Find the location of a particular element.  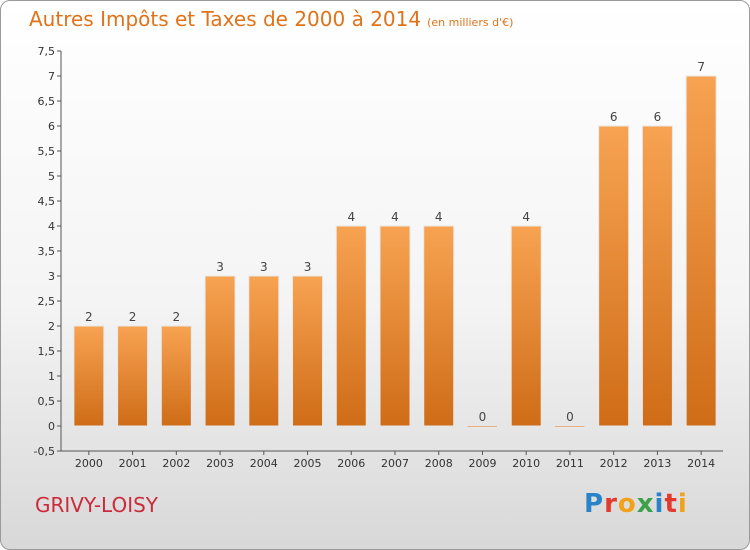

y-tick-label: 2,5 is located at coordinates (47, 301).